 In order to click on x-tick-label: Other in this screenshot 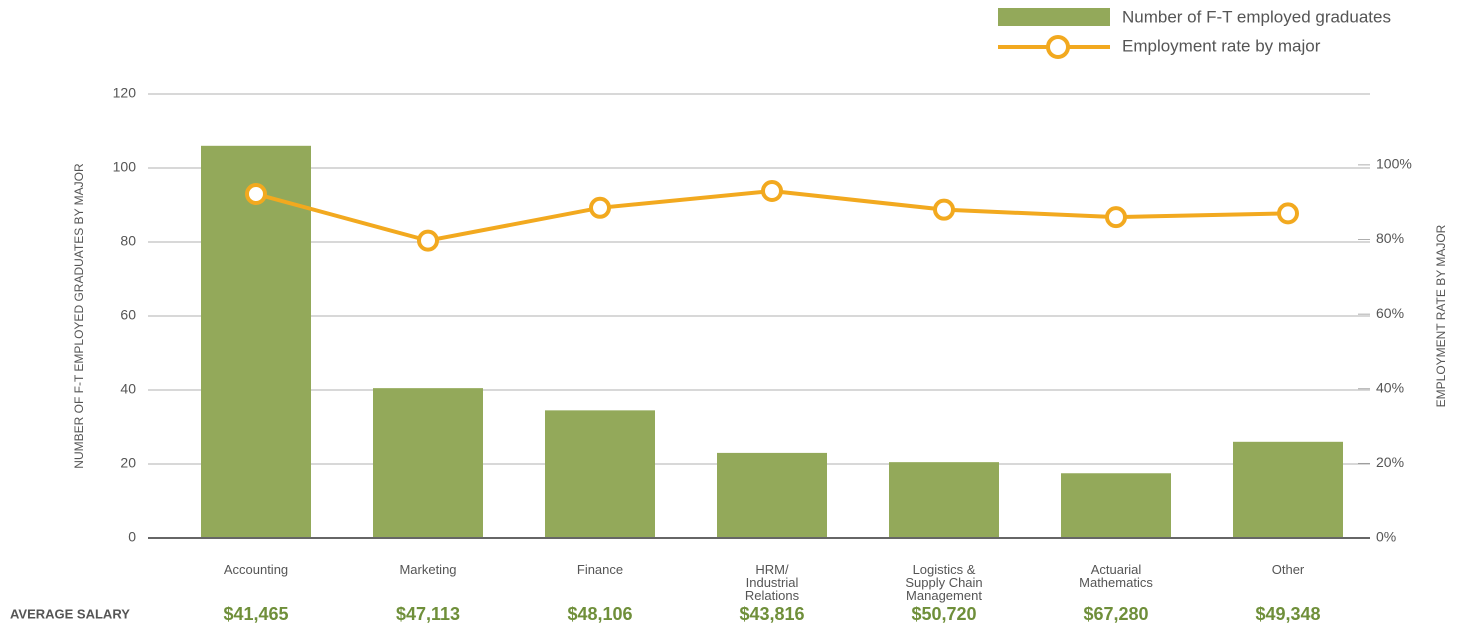, I will do `click(1288, 569)`.